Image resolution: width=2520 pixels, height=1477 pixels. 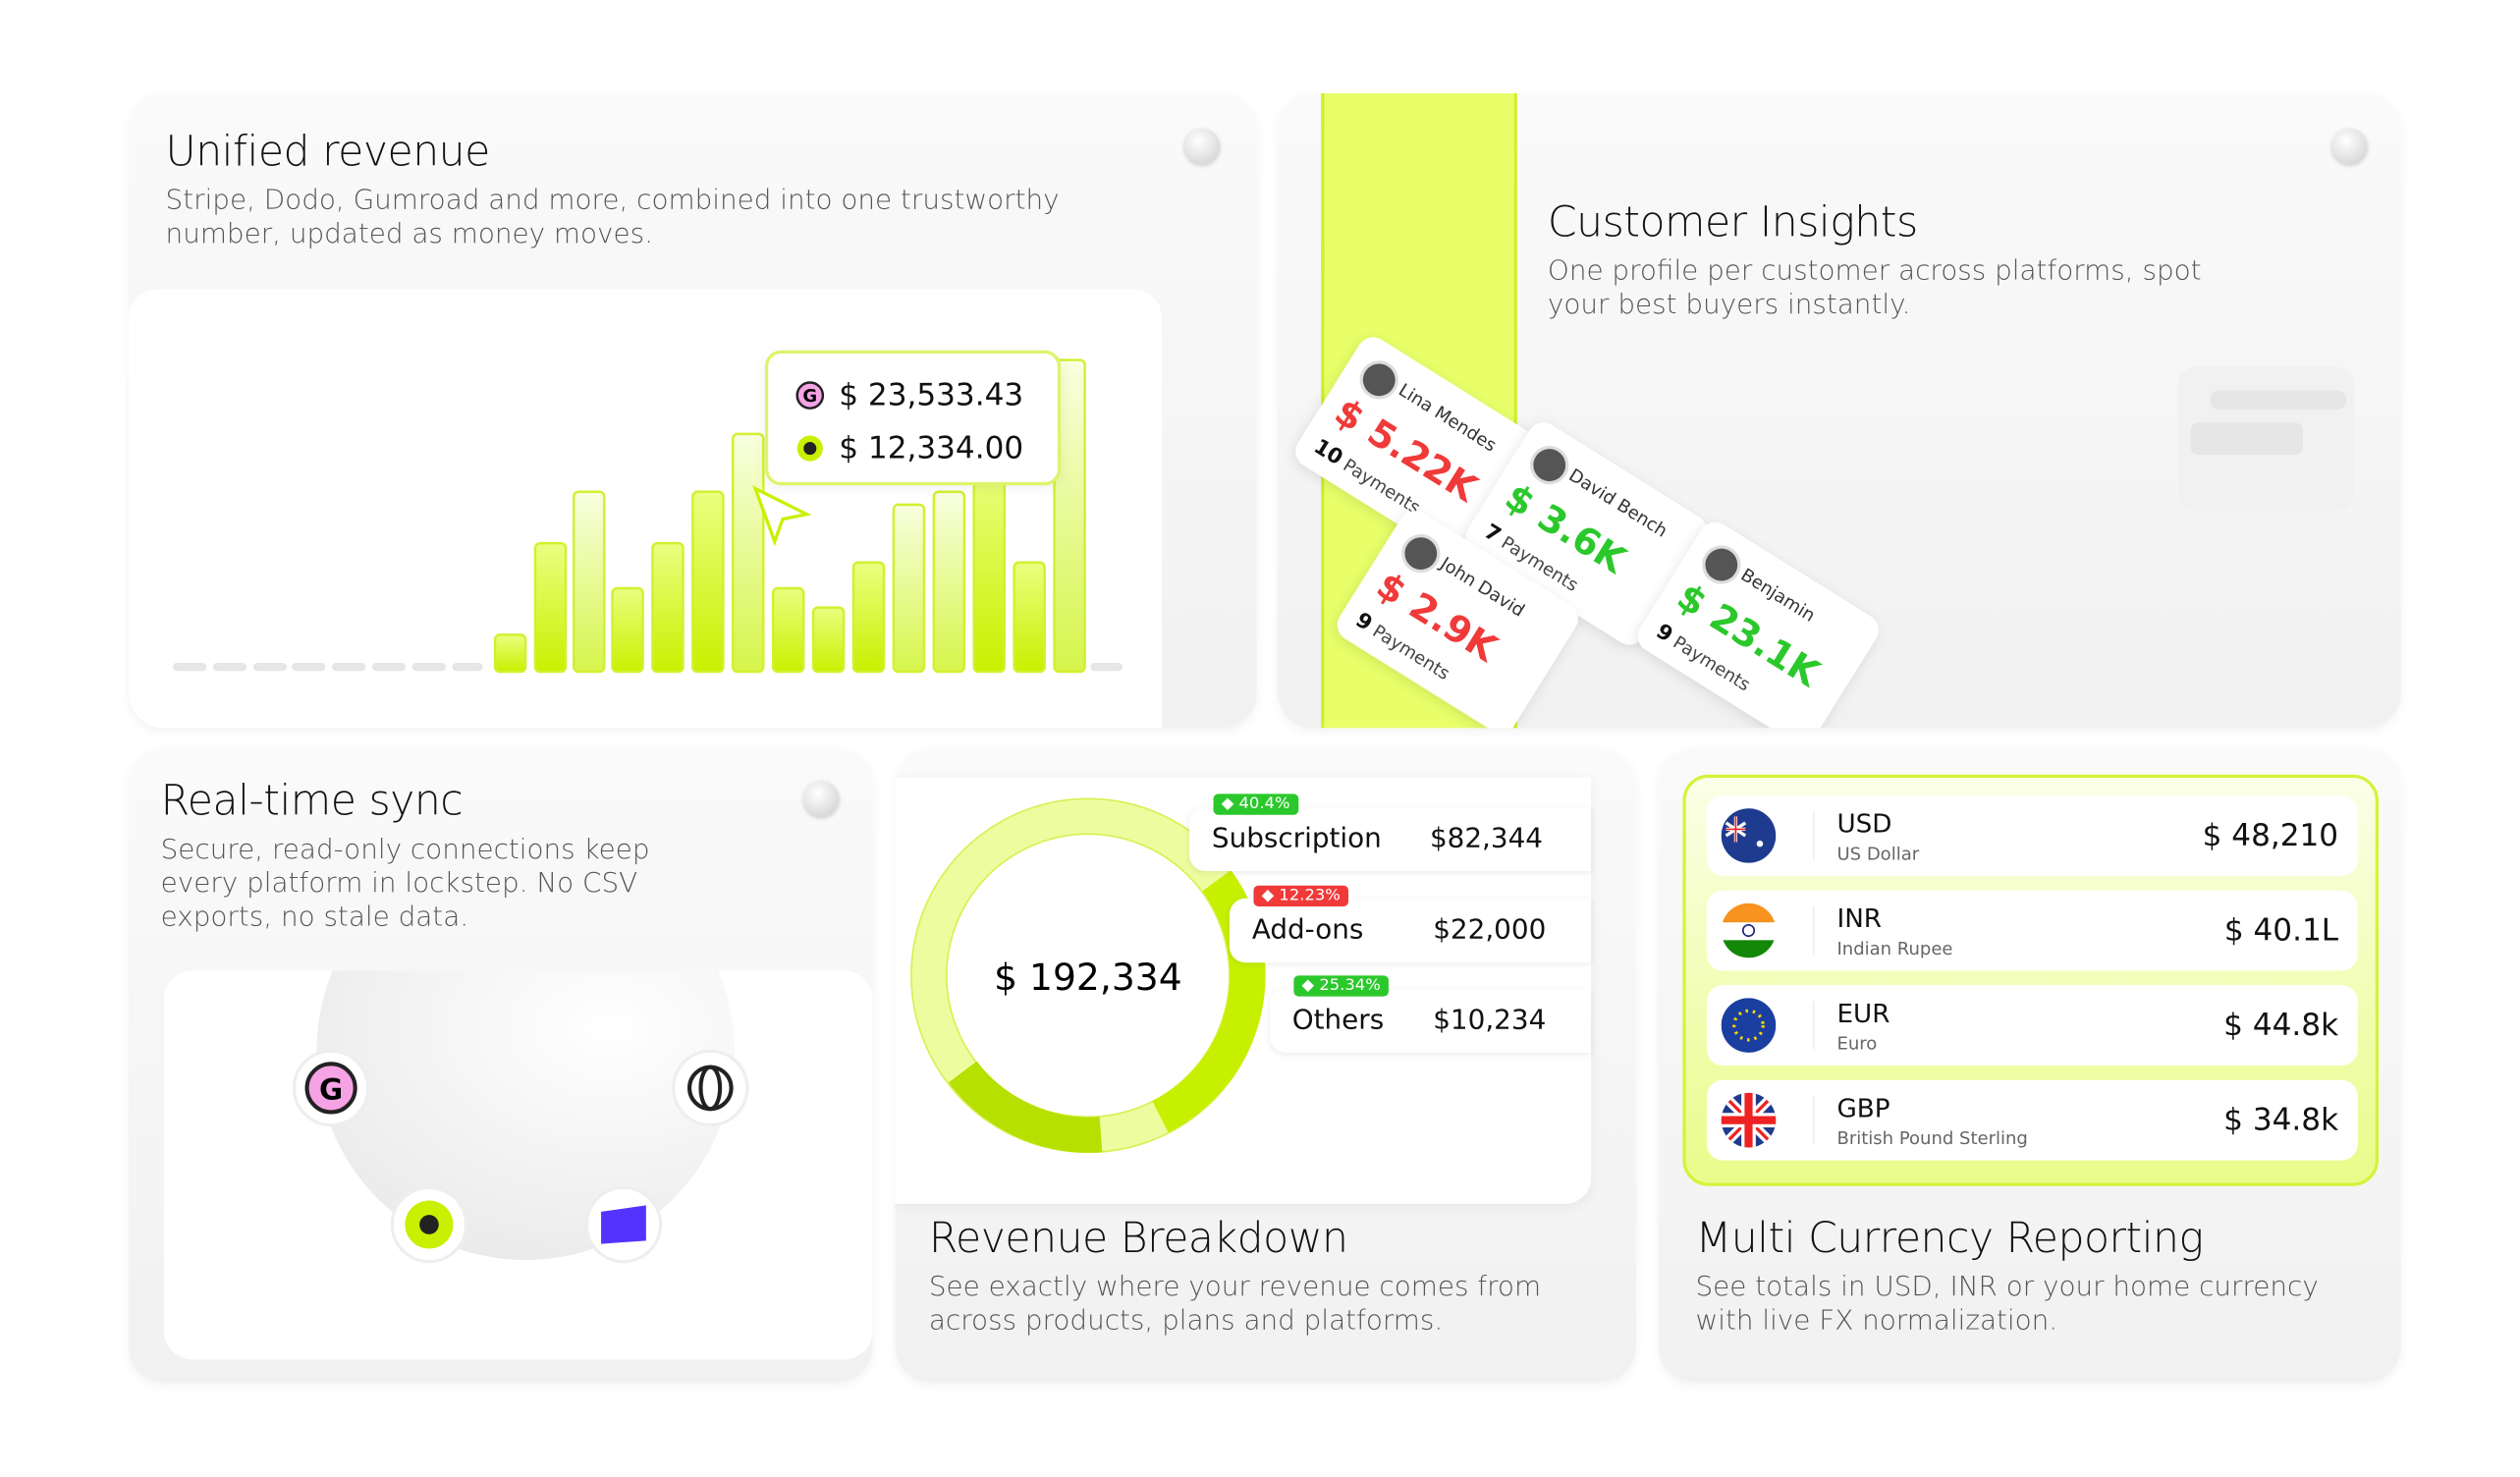 I want to click on payments-count: 10, so click(x=1327, y=453).